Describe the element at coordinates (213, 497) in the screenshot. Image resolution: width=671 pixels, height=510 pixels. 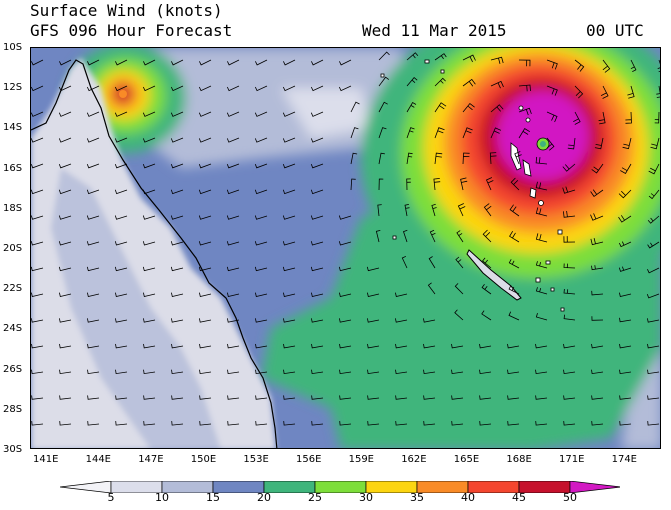
I see `colorbar-label: 15` at that location.